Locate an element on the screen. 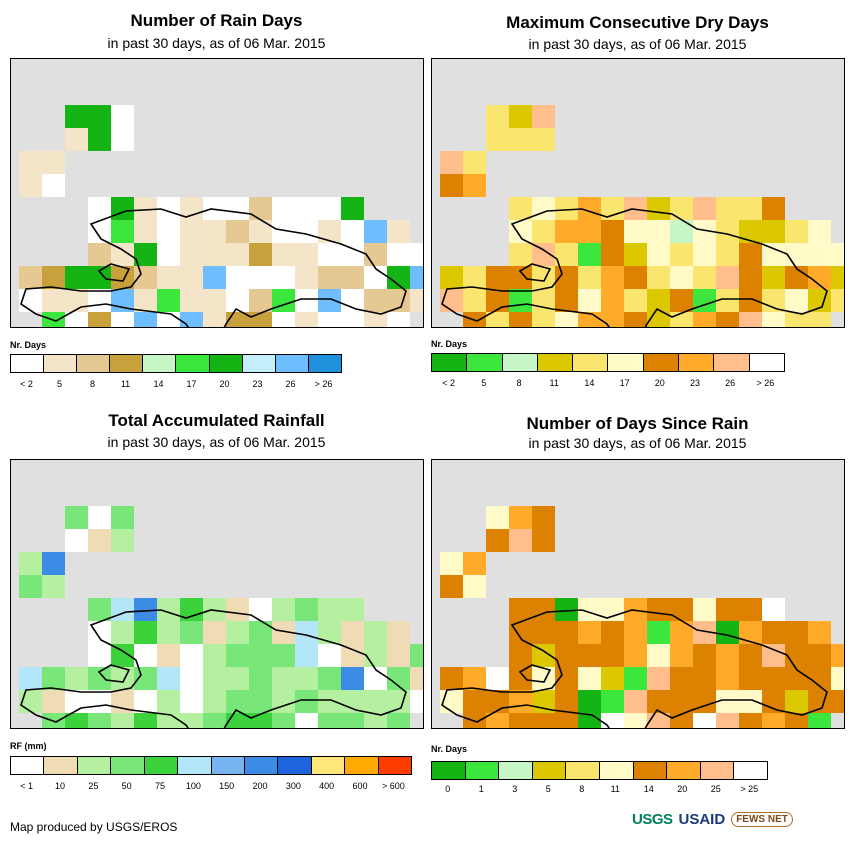 Image resolution: width=854 pixels, height=845 pixels. panel-title: Maximum Consecutive Dry Days is located at coordinates (637, 22).